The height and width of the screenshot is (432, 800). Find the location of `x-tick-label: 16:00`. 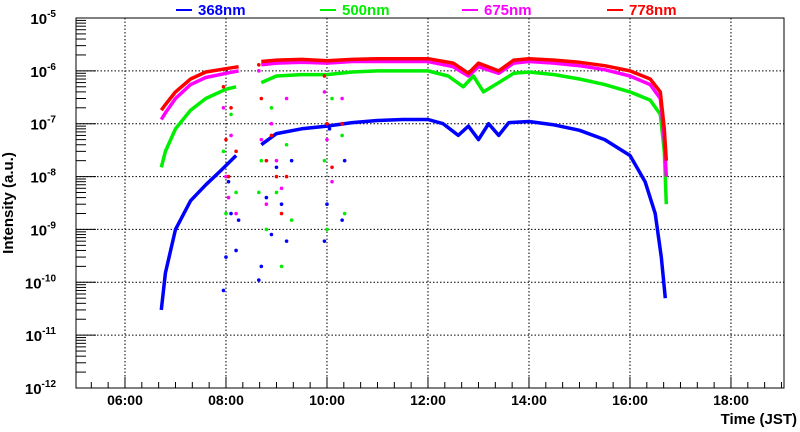

x-tick-label: 16:00 is located at coordinates (630, 400).